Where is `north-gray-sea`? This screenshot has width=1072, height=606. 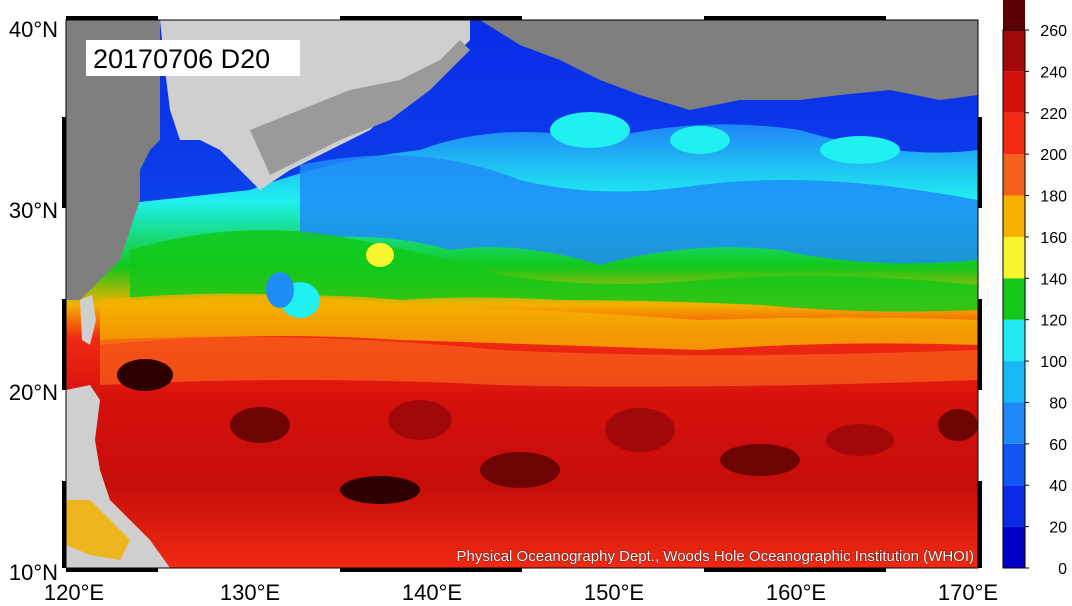
north-gray-sea is located at coordinates (729, 65).